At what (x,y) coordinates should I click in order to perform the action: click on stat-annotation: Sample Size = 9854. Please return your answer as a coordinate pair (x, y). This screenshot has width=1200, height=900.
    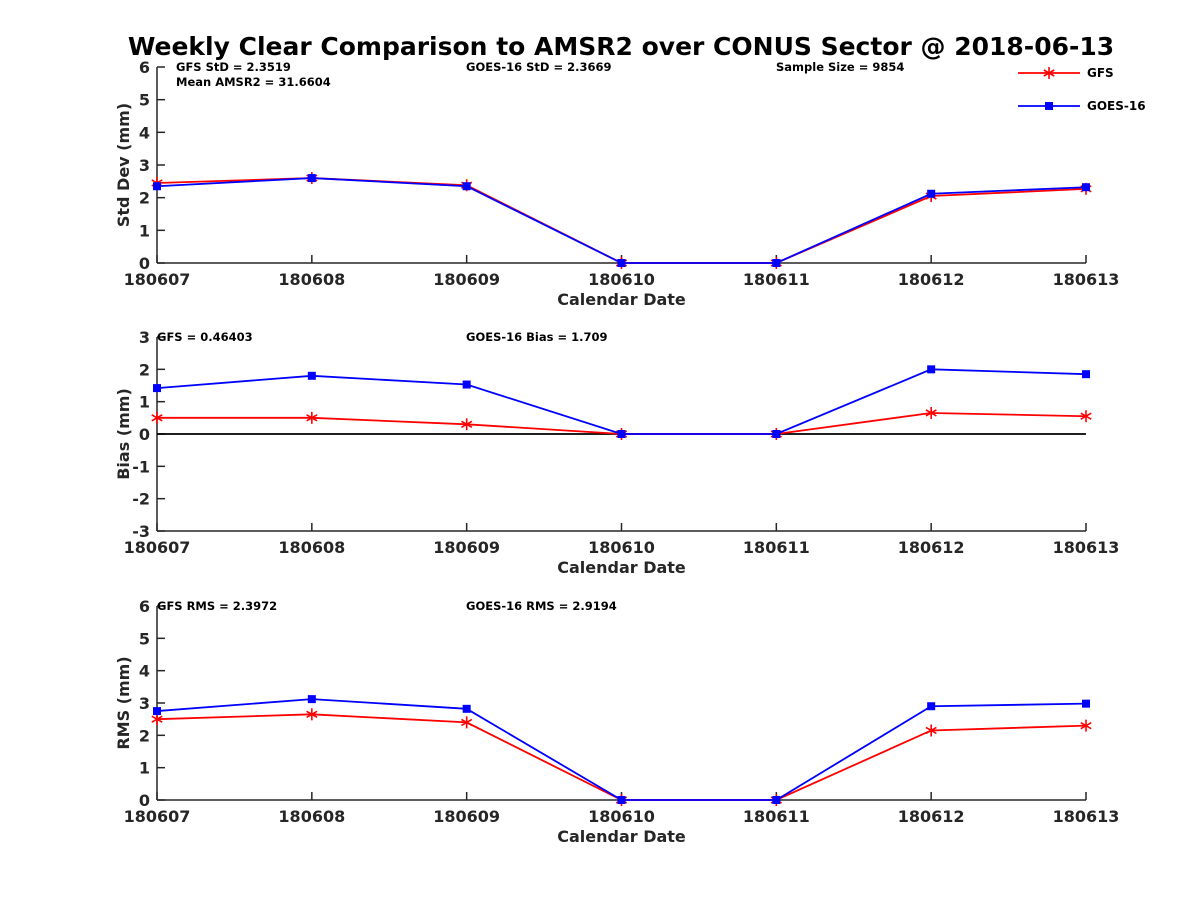
    Looking at the image, I should click on (840, 67).